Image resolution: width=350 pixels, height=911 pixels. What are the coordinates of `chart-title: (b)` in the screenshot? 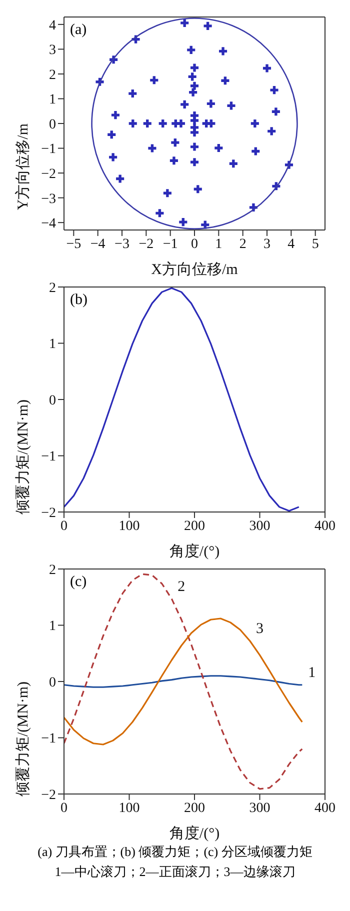 It's located at (79, 300).